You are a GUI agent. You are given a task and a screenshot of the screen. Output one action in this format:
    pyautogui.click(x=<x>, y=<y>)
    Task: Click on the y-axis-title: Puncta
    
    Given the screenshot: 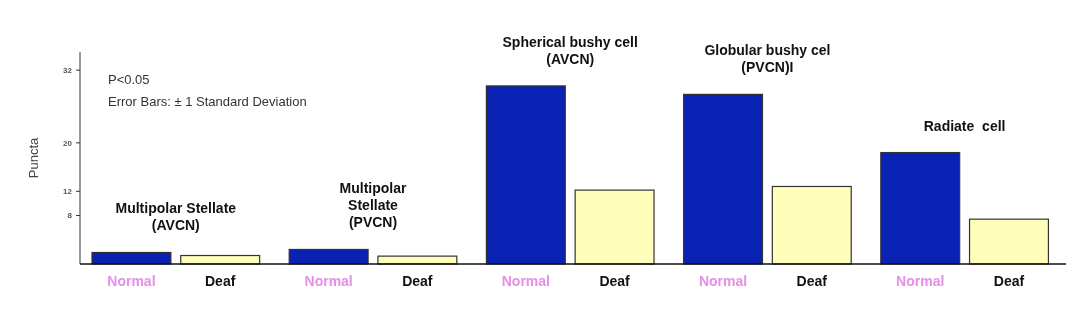 What is the action you would take?
    pyautogui.click(x=33, y=158)
    